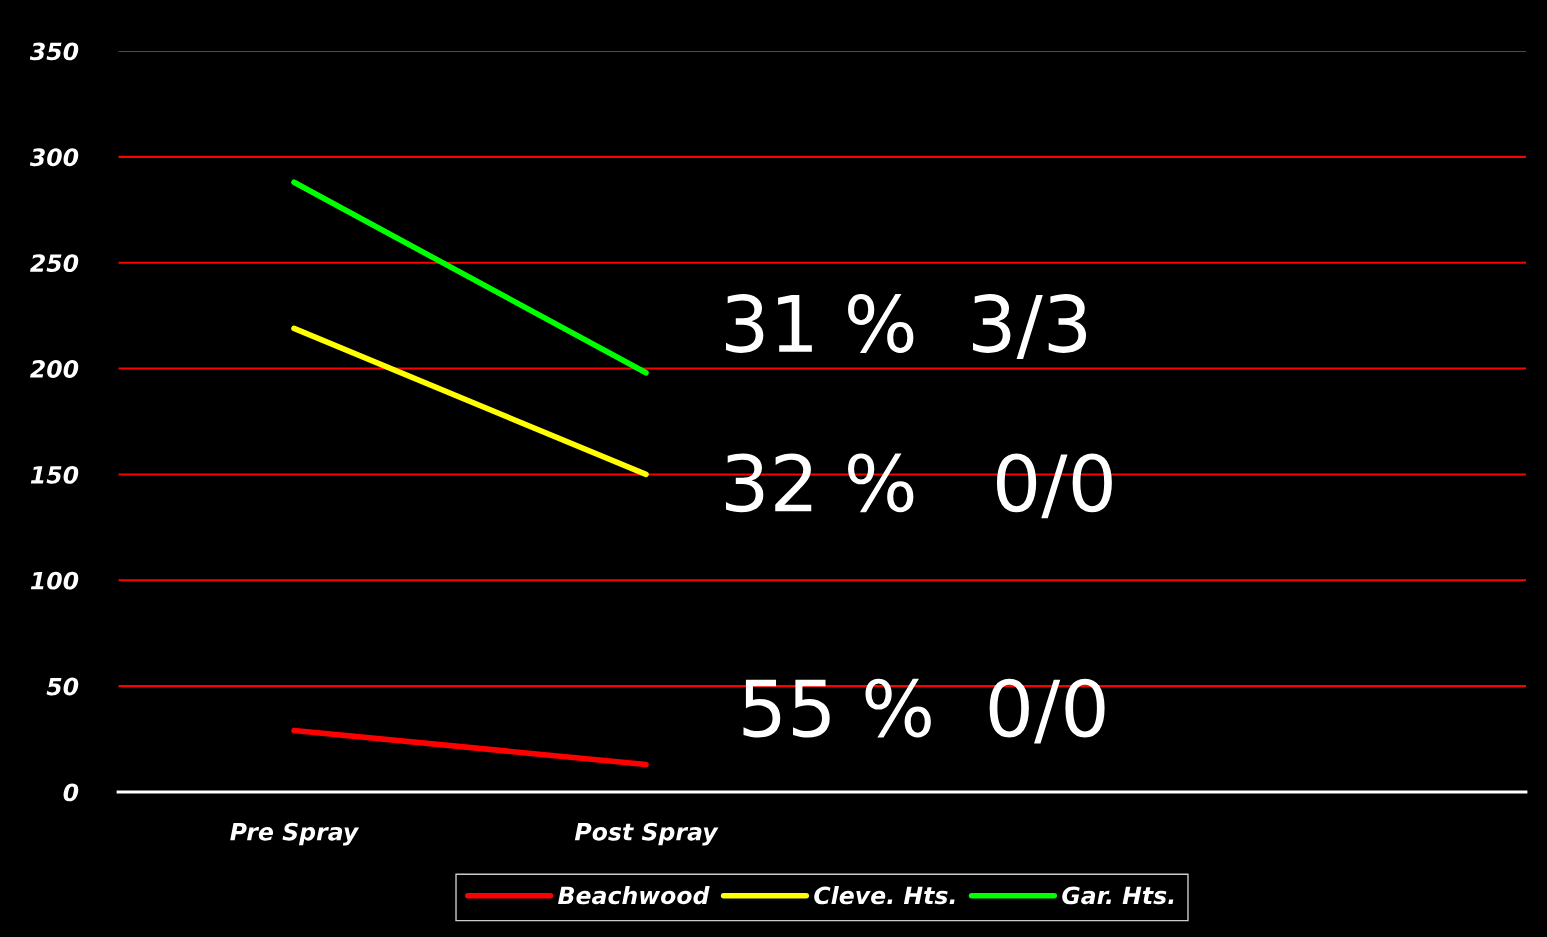 The width and height of the screenshot is (1547, 937). What do you see at coordinates (906, 327) in the screenshot?
I see `annotation: 31 % 3/3` at bounding box center [906, 327].